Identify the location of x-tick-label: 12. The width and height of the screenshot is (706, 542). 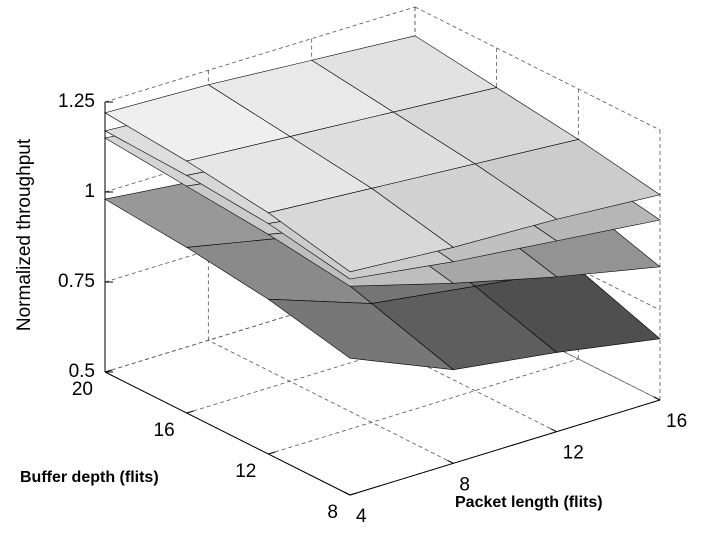
(573, 453).